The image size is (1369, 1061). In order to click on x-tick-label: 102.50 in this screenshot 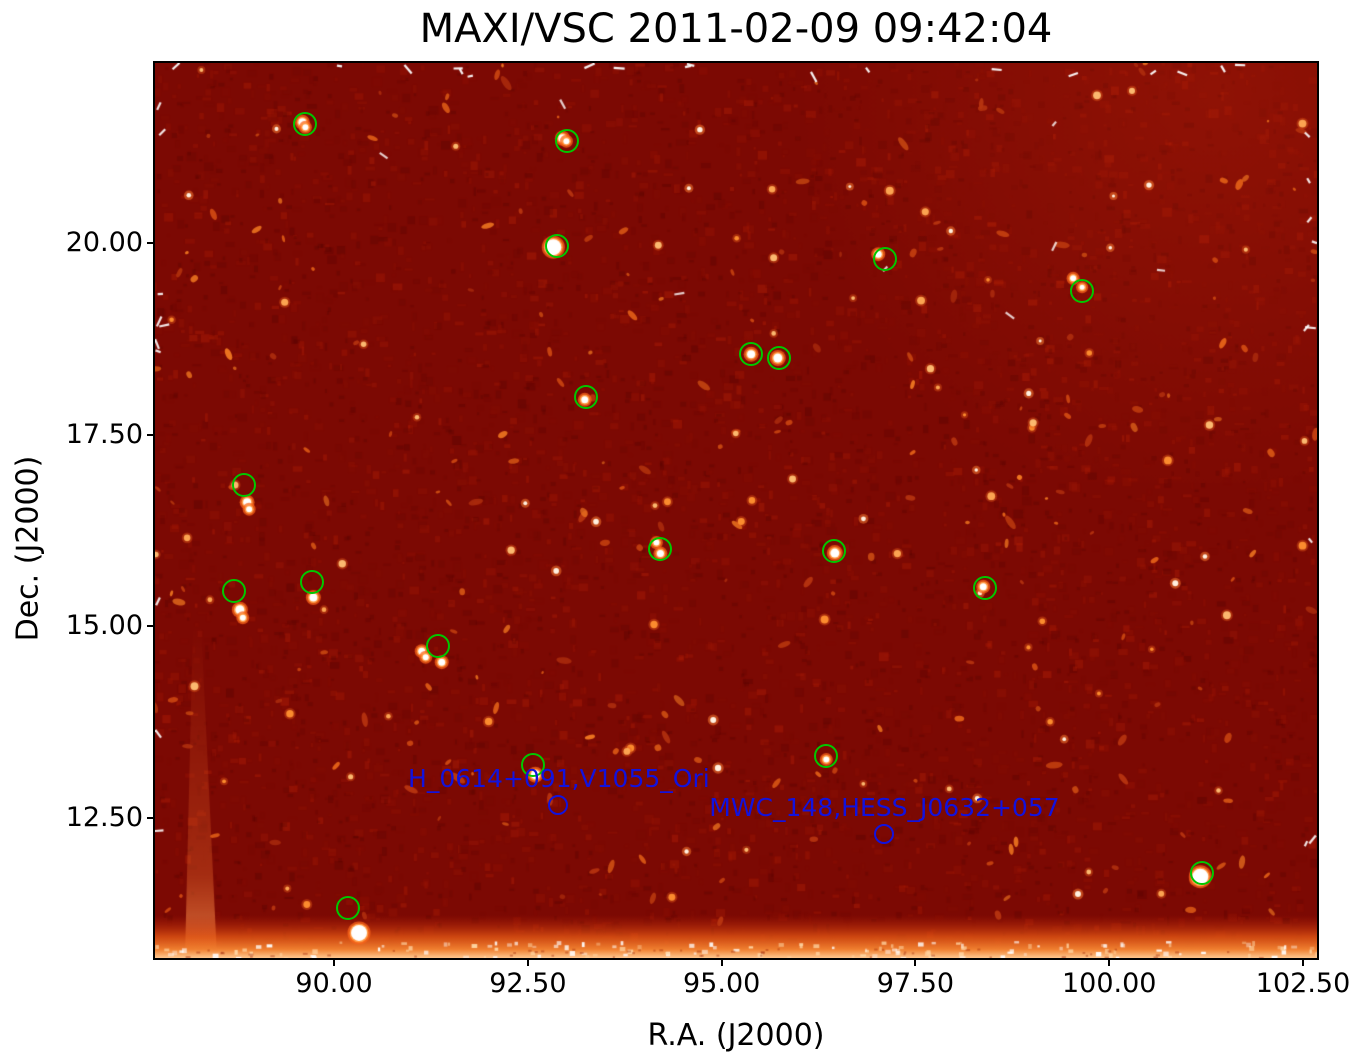, I will do `click(1303, 983)`.